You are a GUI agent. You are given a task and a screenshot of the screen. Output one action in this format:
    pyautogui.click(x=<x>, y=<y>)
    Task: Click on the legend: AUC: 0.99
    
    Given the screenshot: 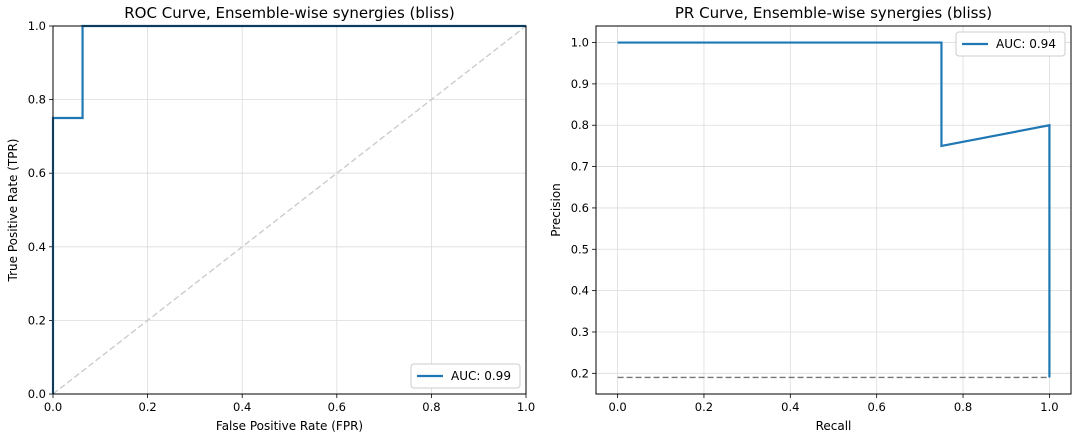 What is the action you would take?
    pyautogui.click(x=465, y=376)
    